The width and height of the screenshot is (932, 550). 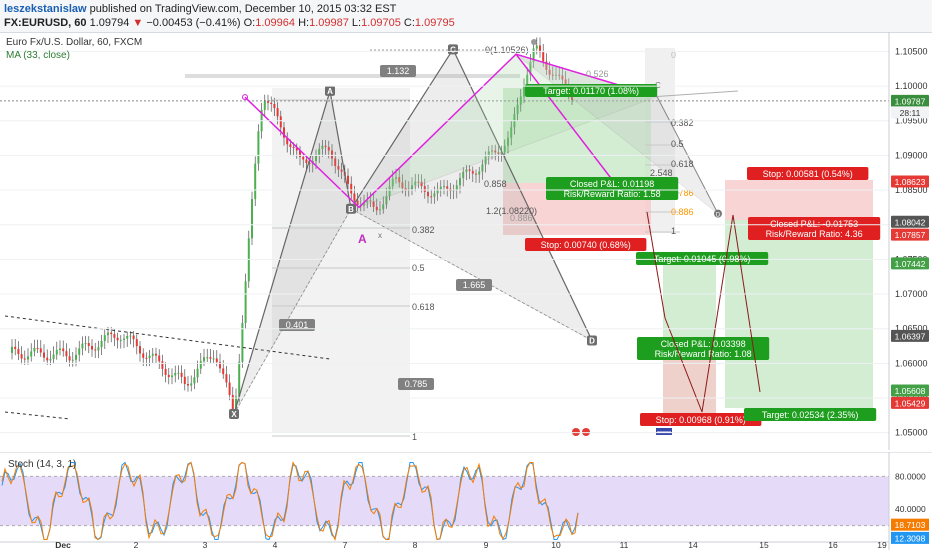 What do you see at coordinates (435, 23) in the screenshot?
I see `close-value: 1.09795` at bounding box center [435, 23].